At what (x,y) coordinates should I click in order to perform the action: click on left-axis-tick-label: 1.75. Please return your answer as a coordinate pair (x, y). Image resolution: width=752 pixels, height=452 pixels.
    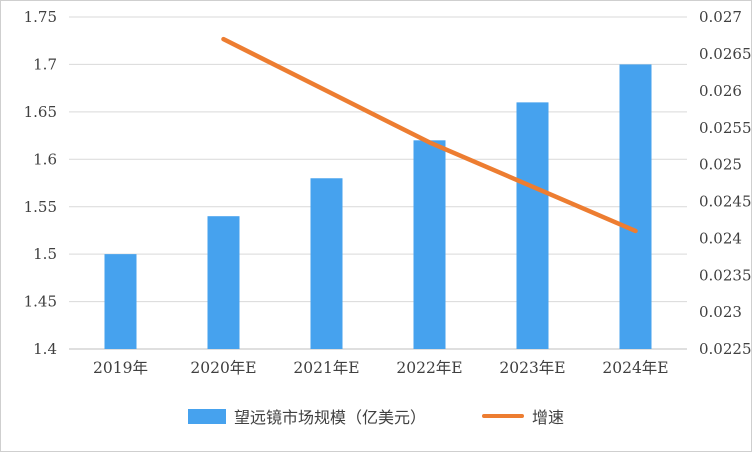
    Looking at the image, I should click on (40, 17).